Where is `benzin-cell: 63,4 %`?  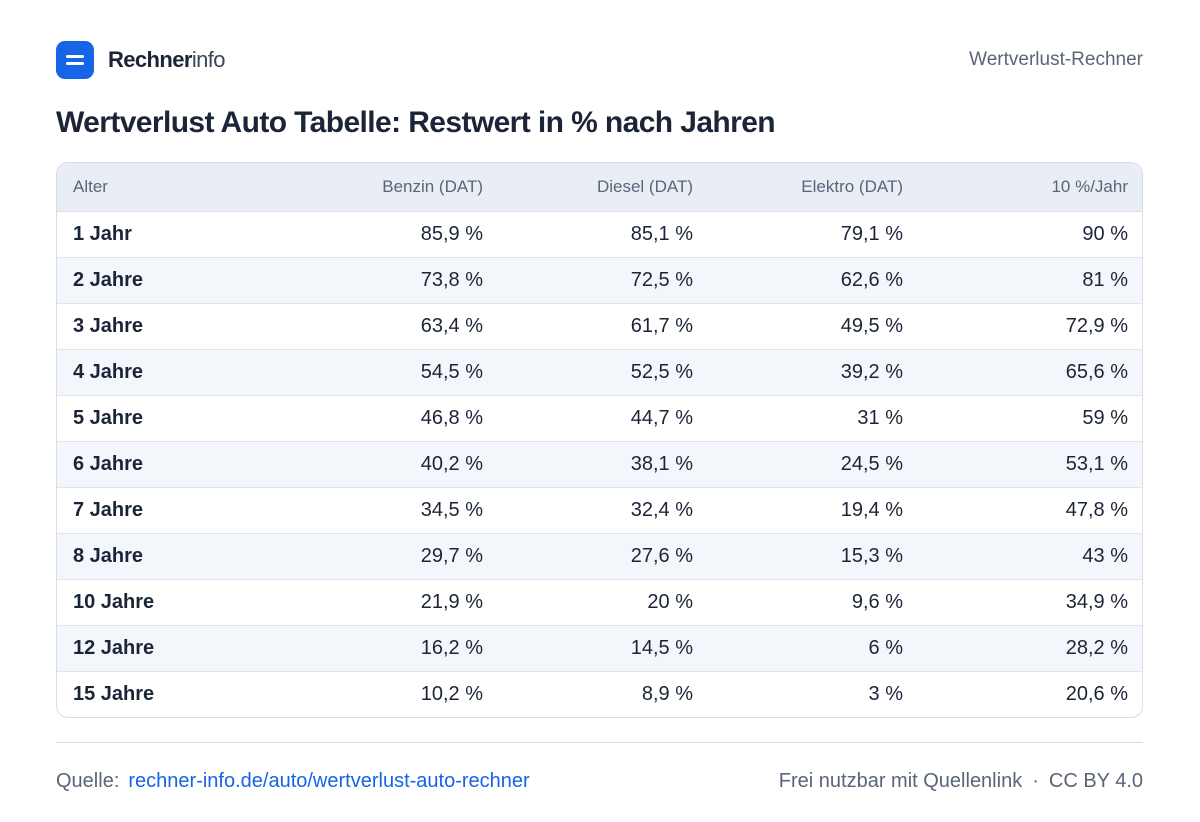
benzin-cell: 63,4 % is located at coordinates (391, 326).